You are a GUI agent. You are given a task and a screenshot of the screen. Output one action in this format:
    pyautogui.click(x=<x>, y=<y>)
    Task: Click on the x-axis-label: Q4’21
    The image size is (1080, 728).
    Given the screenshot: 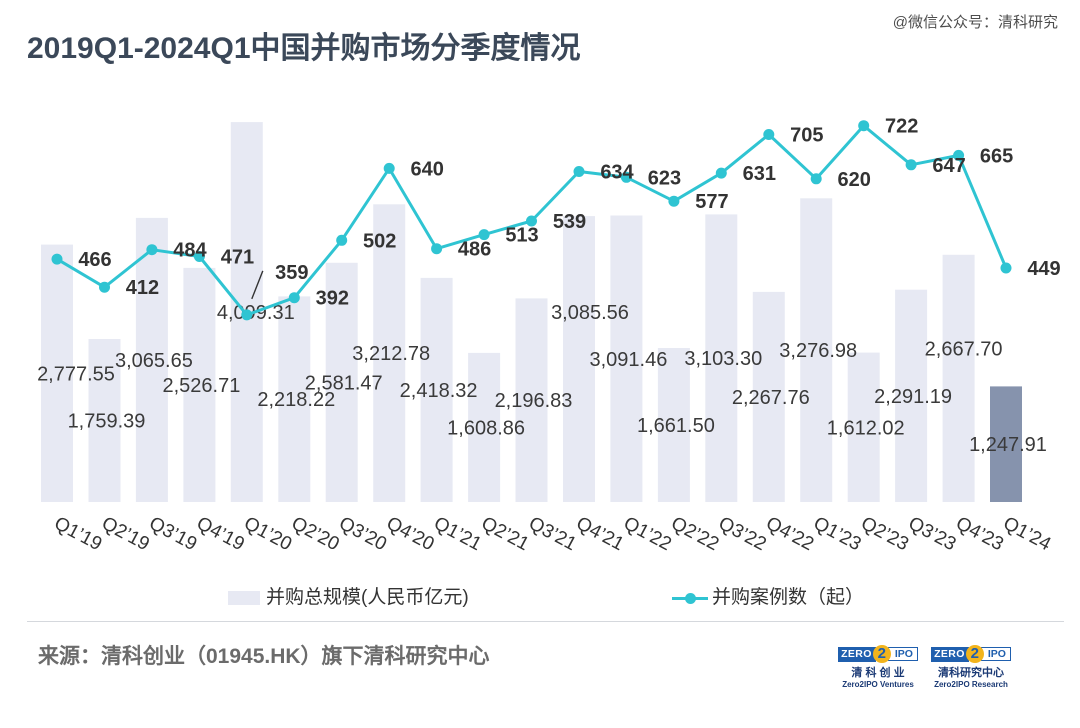 What is the action you would take?
    pyautogui.click(x=600, y=534)
    